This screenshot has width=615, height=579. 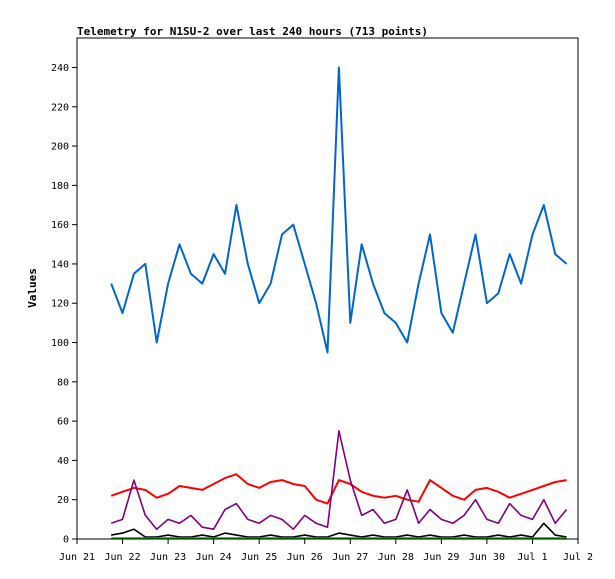 What do you see at coordinates (532, 557) in the screenshot?
I see `x-tick-label: Jul 1` at bounding box center [532, 557].